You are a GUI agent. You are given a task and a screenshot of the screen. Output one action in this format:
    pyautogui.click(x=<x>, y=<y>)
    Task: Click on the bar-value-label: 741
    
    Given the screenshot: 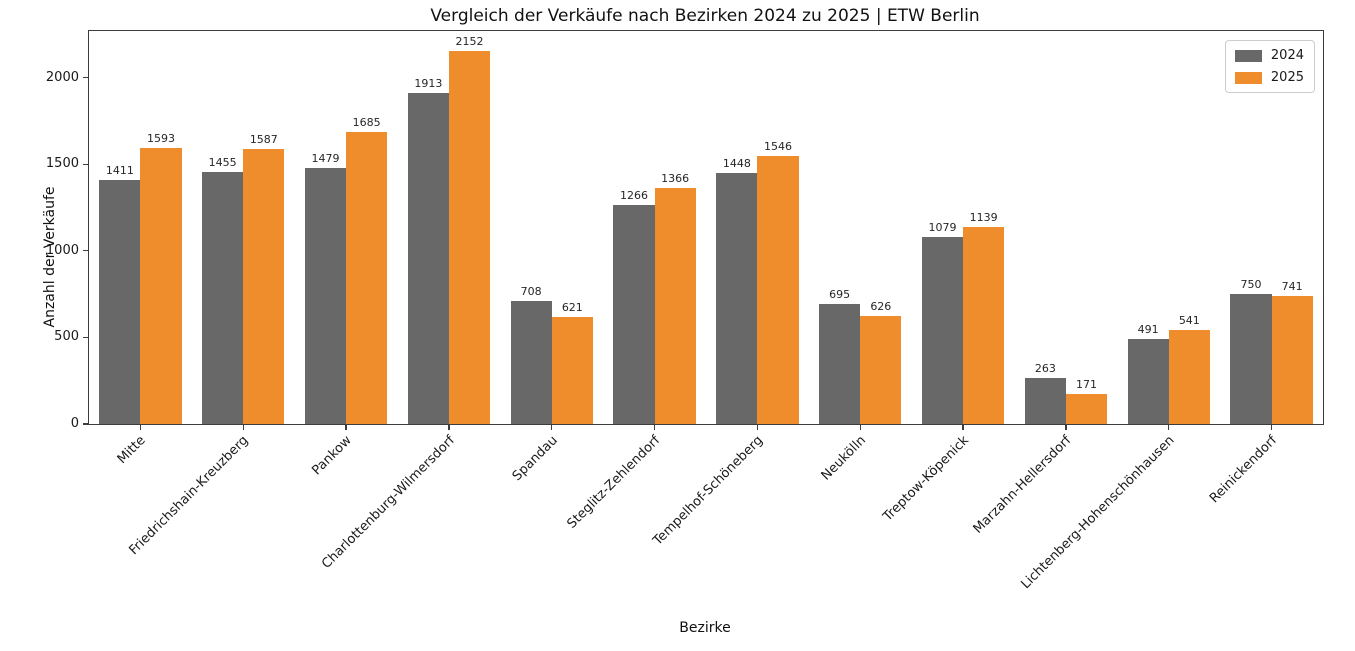 What is the action you would take?
    pyautogui.click(x=1292, y=286)
    